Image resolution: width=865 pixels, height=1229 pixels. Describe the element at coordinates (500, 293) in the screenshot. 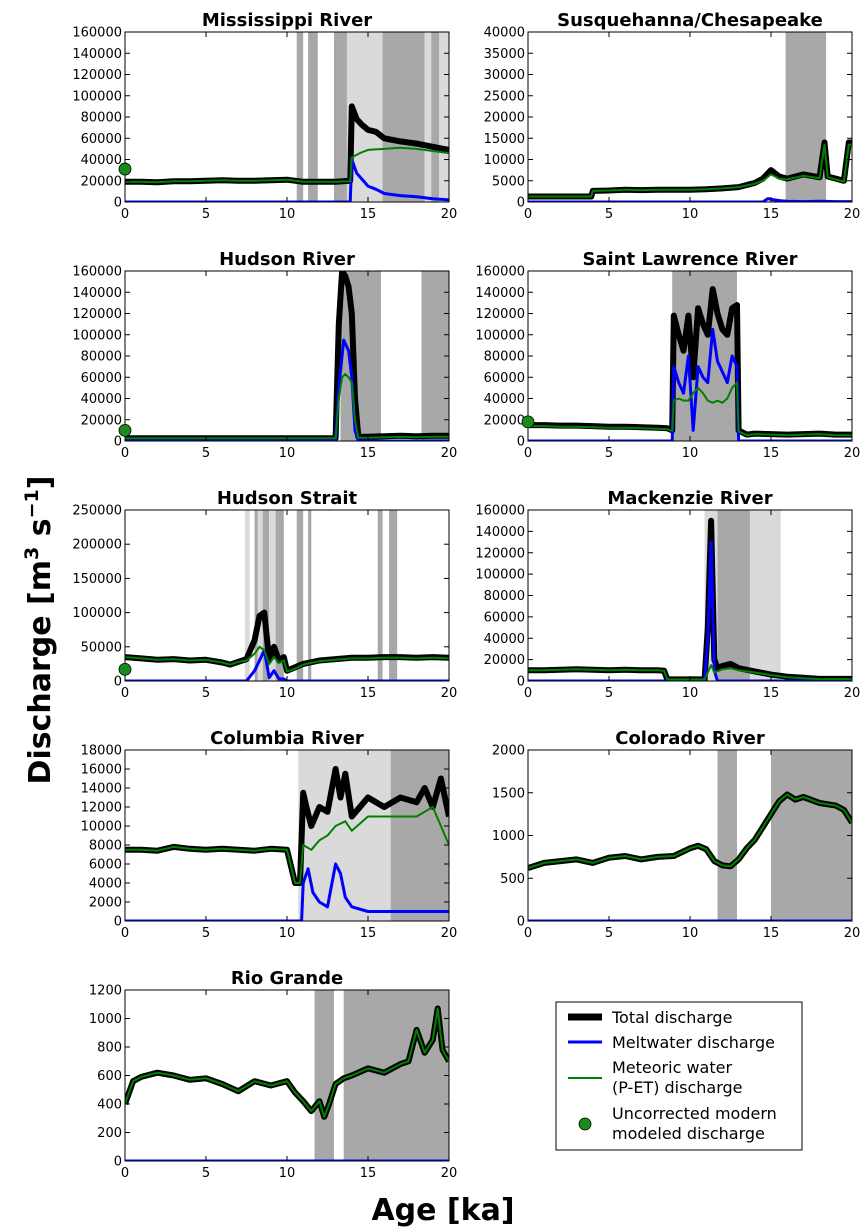

I see `y-tick-label: 140000` at that location.